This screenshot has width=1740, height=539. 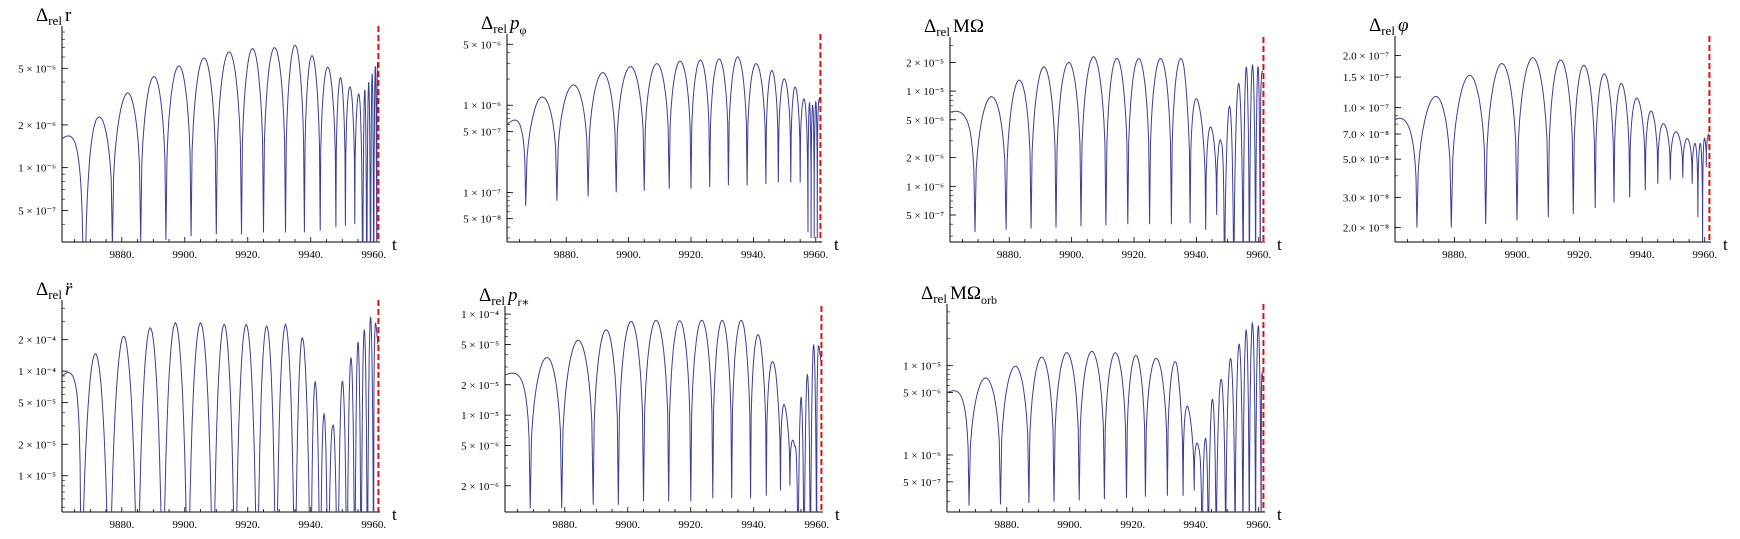 I want to click on y-tick-label: 2.0 × 10⁻⁷, so click(x=1366, y=57).